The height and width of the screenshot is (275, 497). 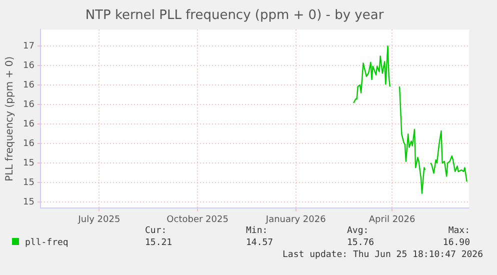 I want to click on chart-title: NTP kernel PLL frequency (ppm + 0) - by year, so click(x=234, y=16).